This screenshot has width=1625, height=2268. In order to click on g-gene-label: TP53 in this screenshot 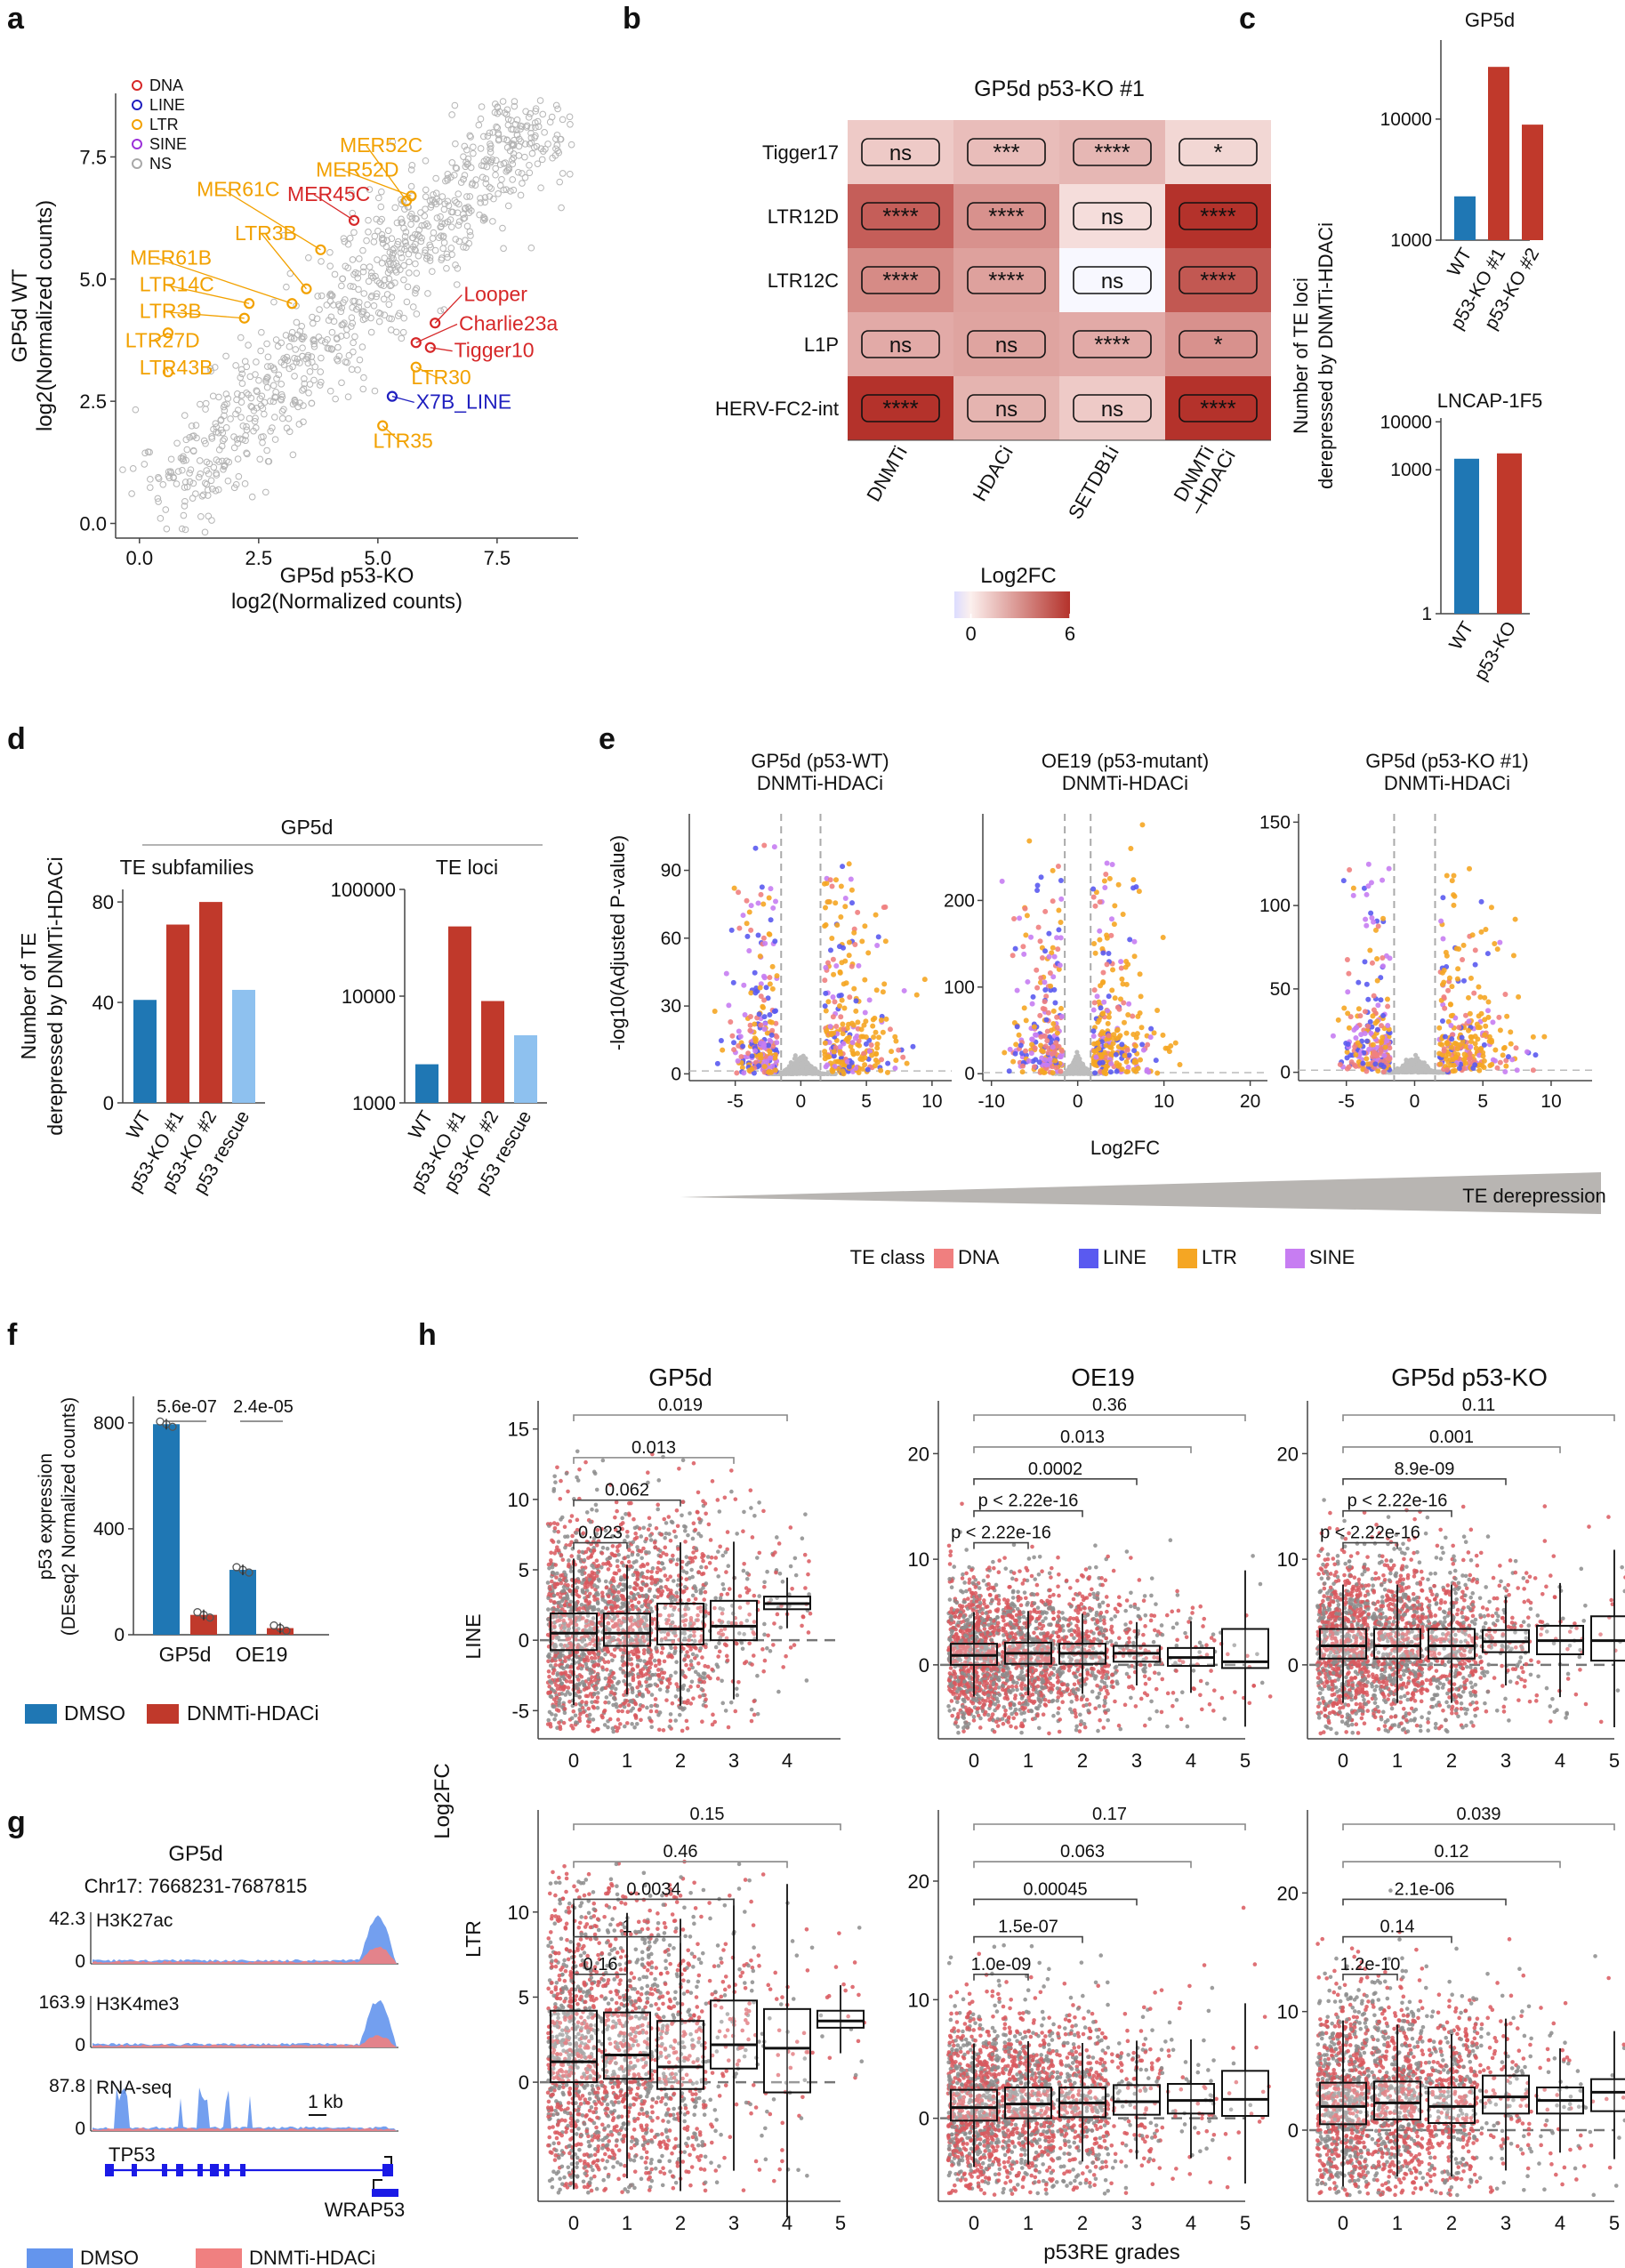, I will do `click(132, 2154)`.